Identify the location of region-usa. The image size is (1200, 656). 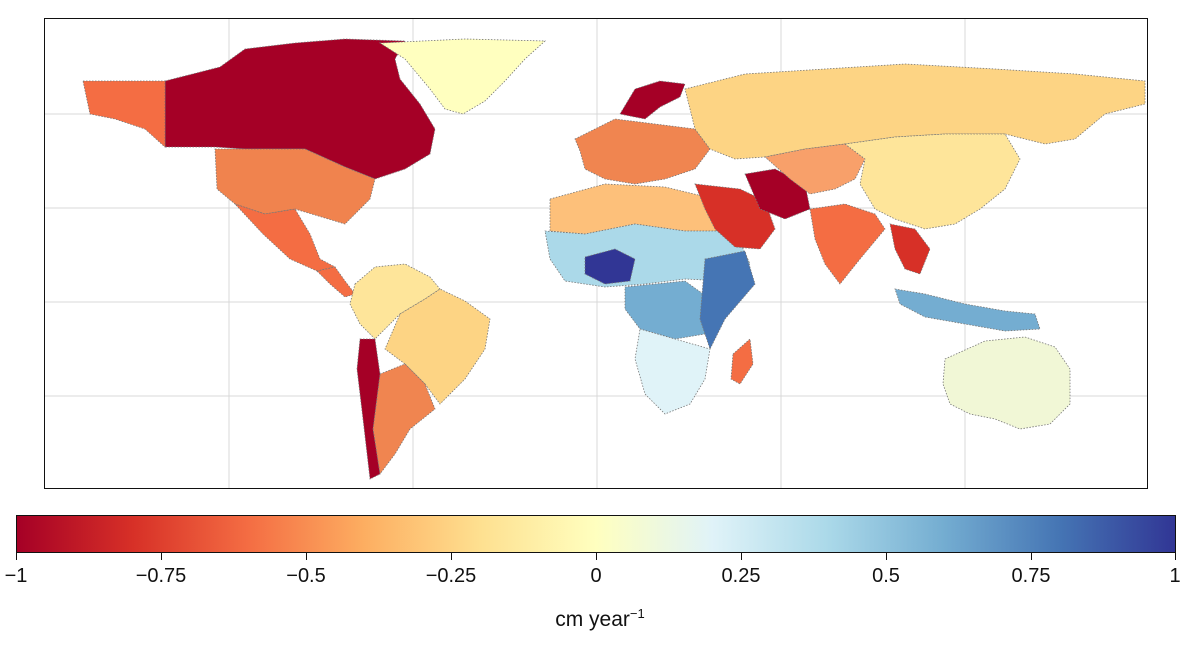
(295, 186).